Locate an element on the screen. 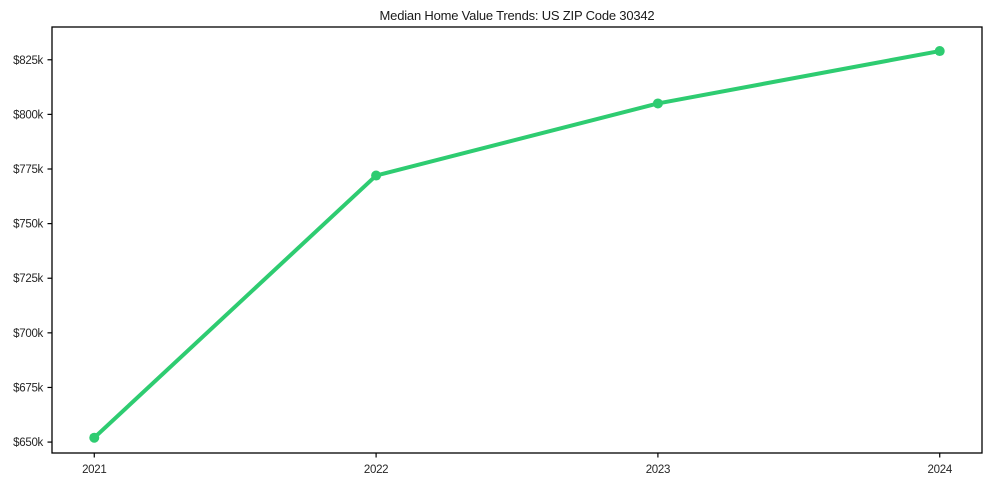 This screenshot has width=990, height=490. x-tick-label: 2024 is located at coordinates (940, 470).